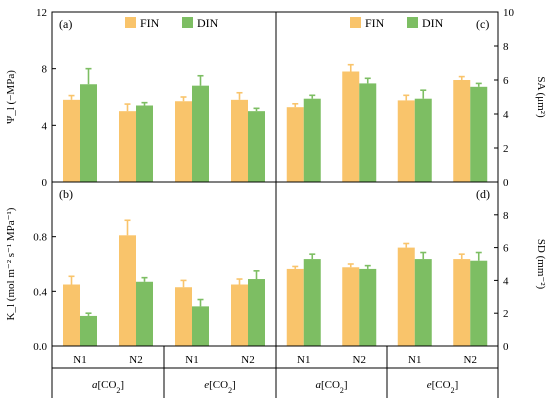 The width and height of the screenshot is (550, 404). What do you see at coordinates (41, 13) in the screenshot?
I see `y-tick-label: 12` at bounding box center [41, 13].